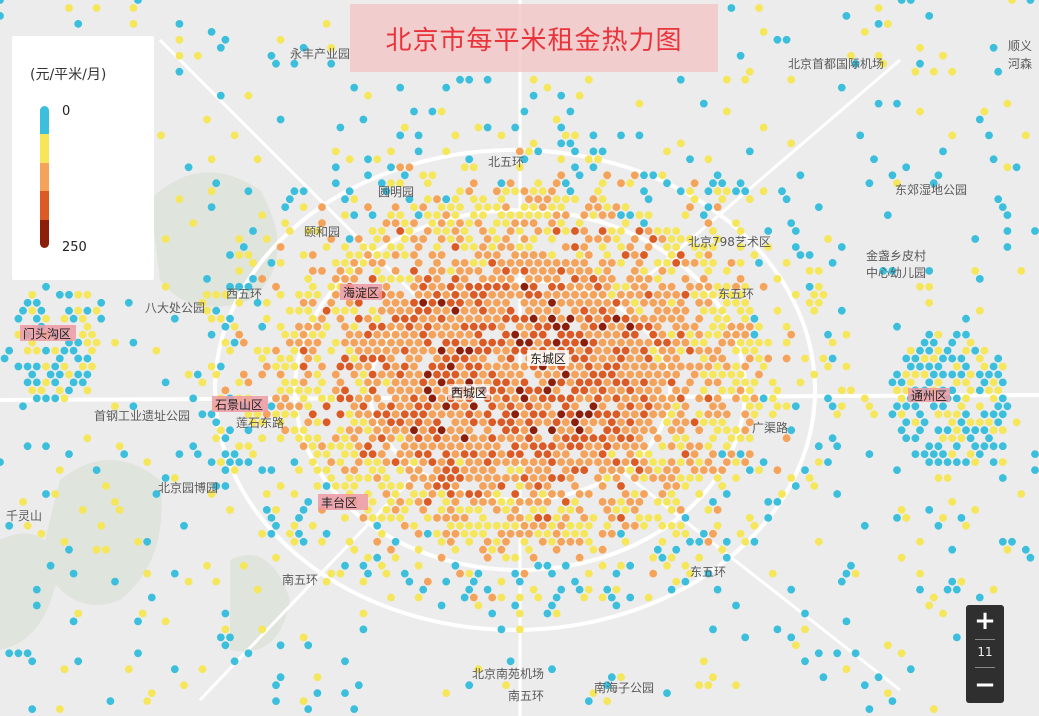 The height and width of the screenshot is (716, 1039). I want to click on zoom-out-button: −, so click(985, 685).